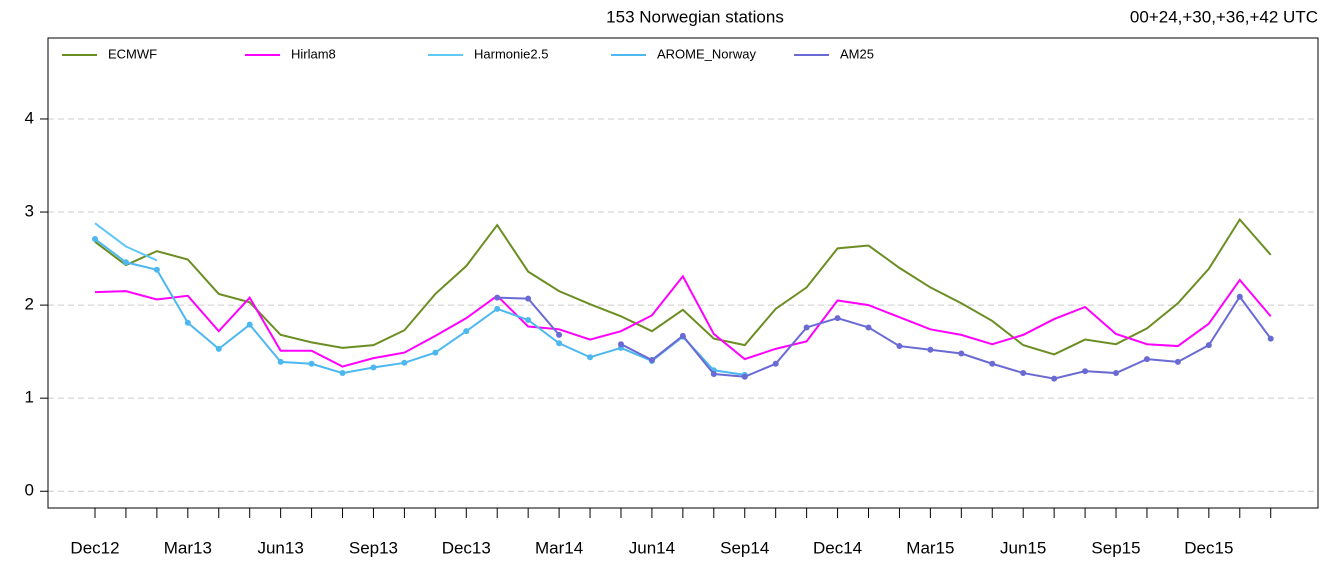 The image size is (1335, 565). I want to click on x-tick-label: Sep15, so click(1115, 547).